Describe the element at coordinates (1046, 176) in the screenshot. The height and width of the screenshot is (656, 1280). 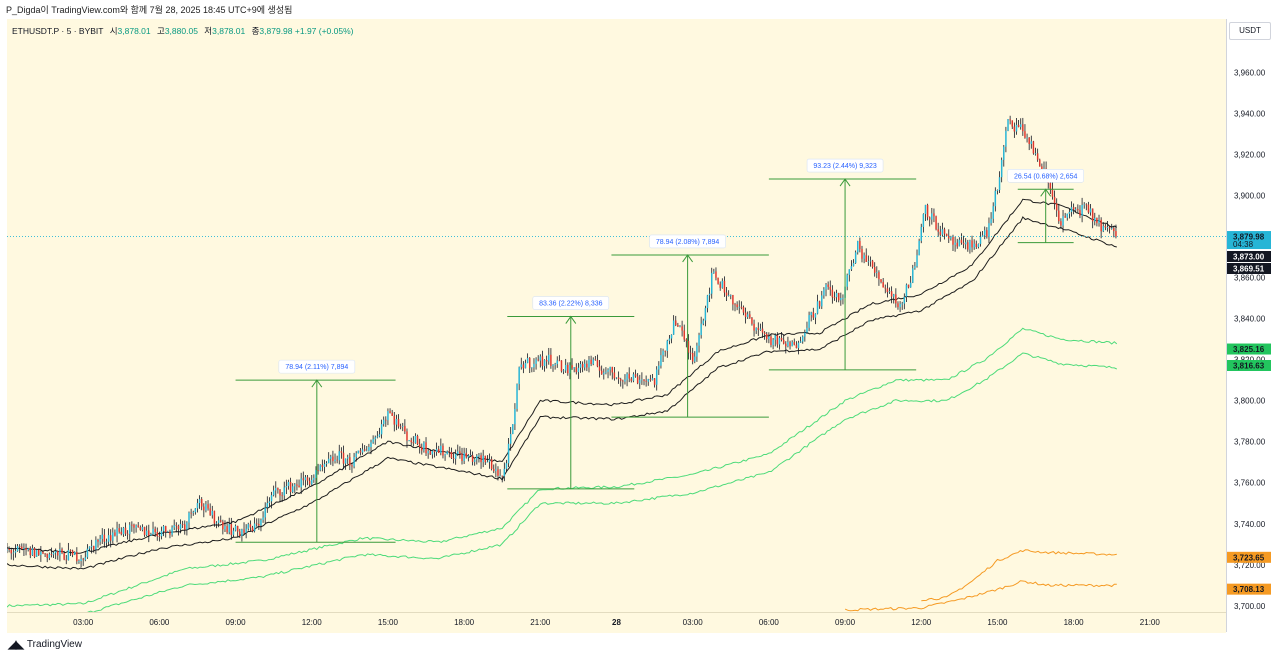
I see `measure-label: 26.54 (0.68%) 2,654` at that location.